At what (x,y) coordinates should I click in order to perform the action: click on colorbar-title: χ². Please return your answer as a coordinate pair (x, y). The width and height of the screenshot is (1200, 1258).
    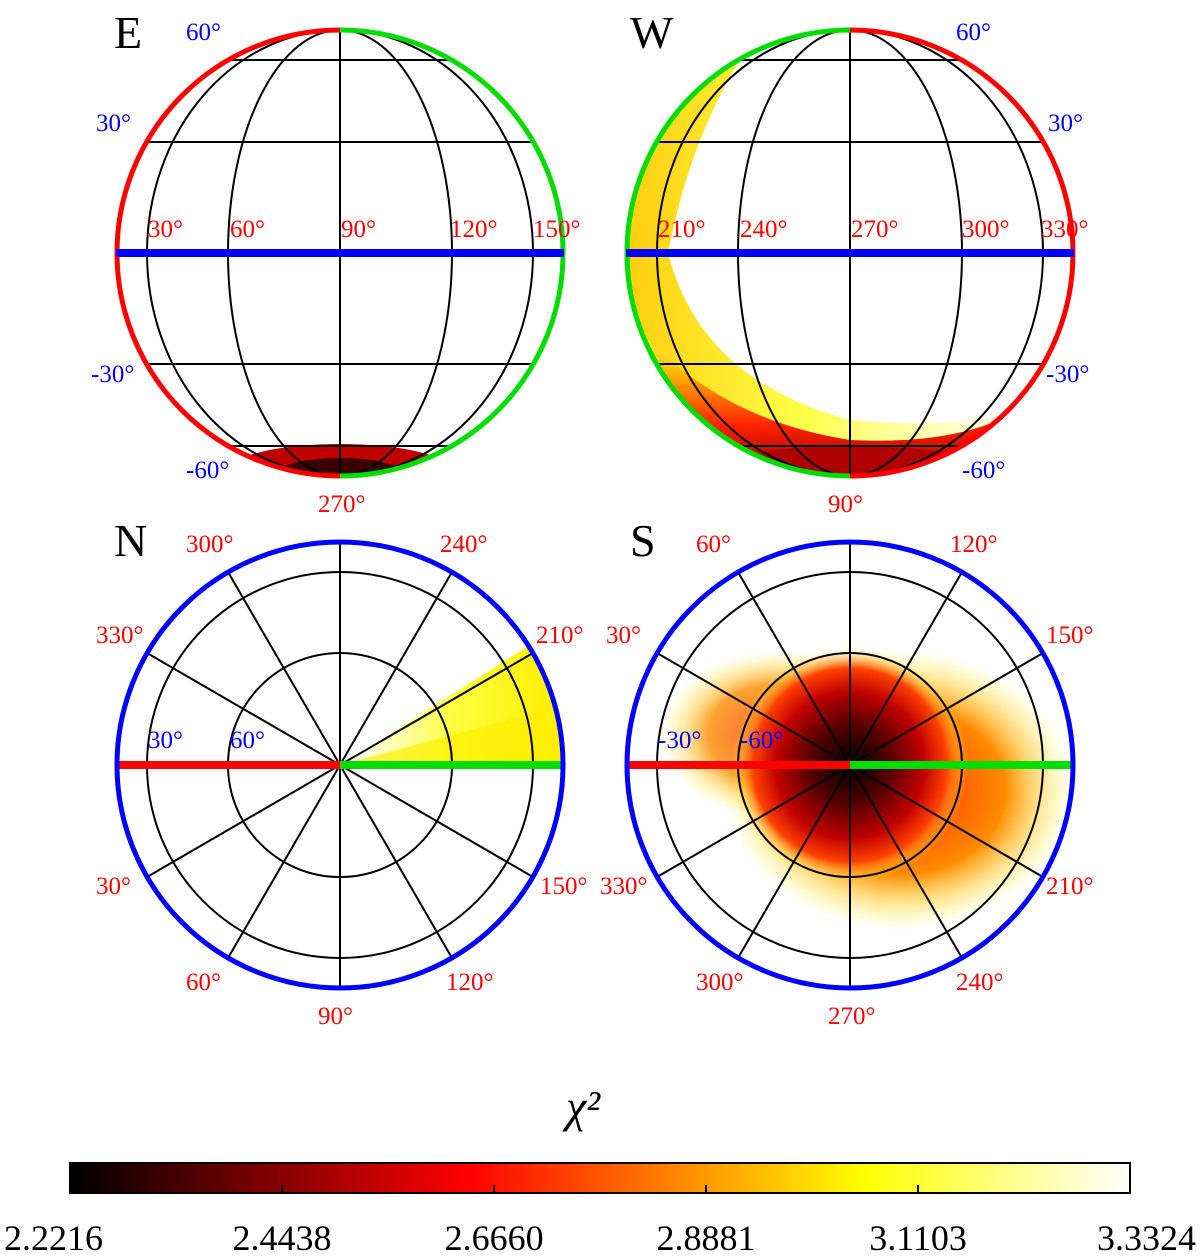
    Looking at the image, I should click on (581, 1106).